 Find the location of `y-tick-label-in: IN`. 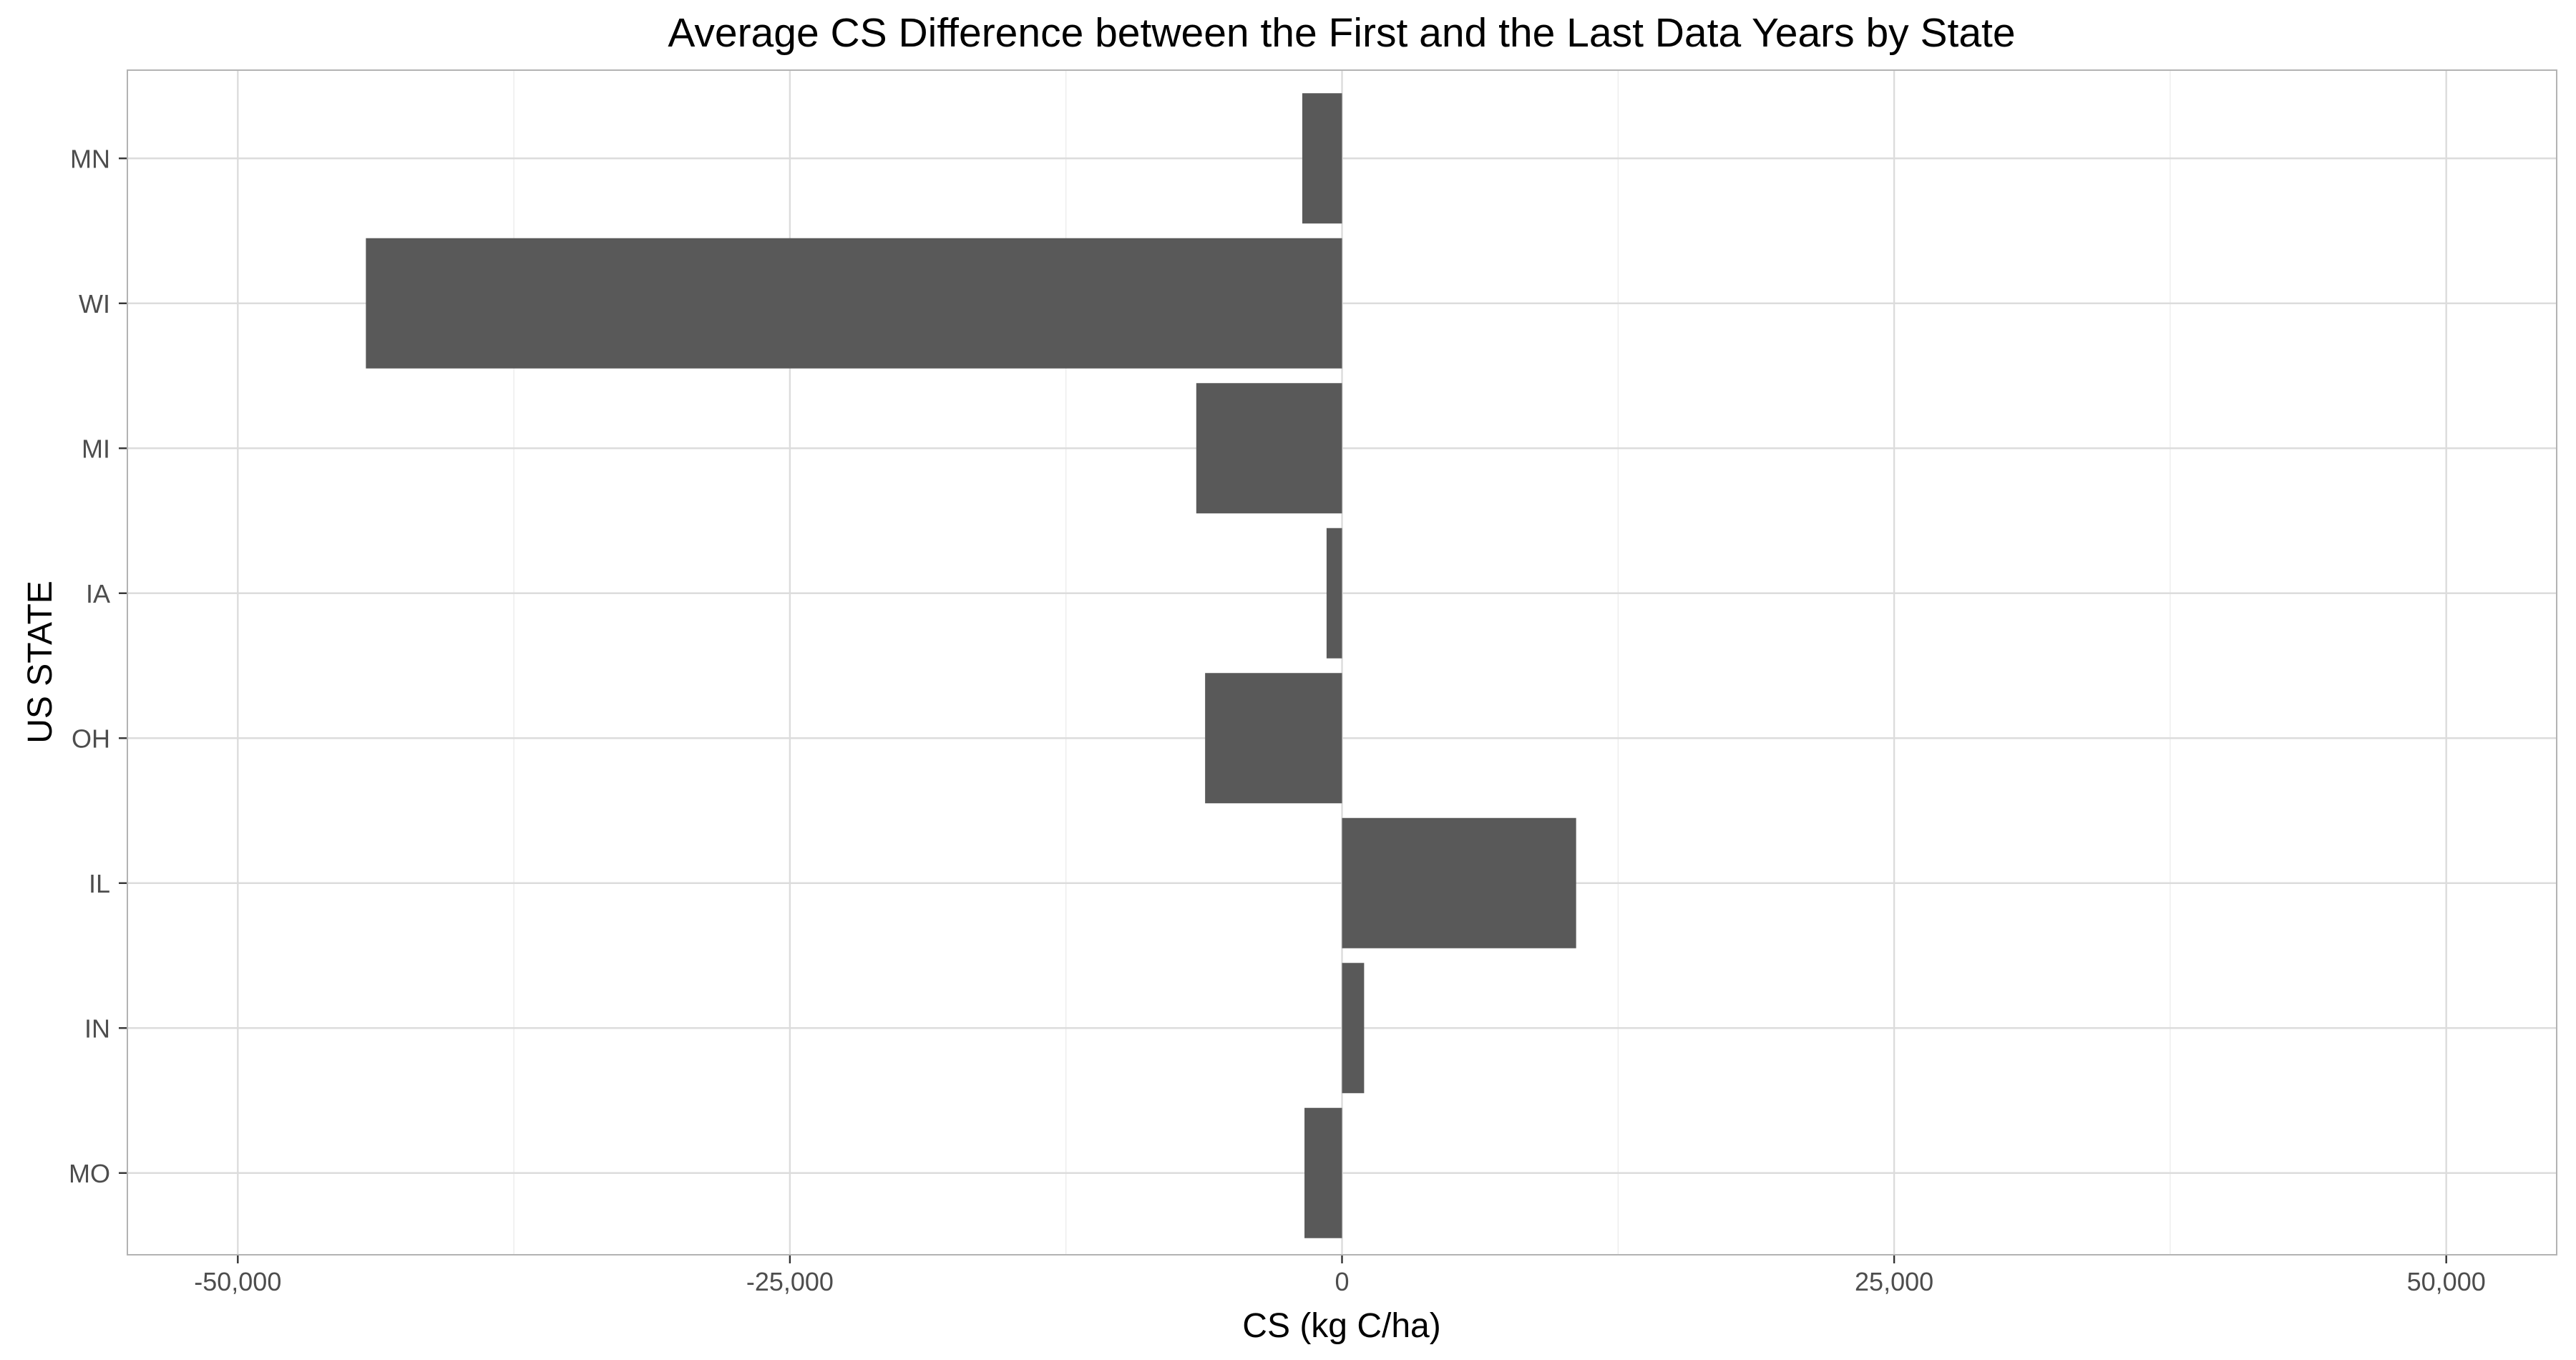

y-tick-label-in: IN is located at coordinates (97, 1028).